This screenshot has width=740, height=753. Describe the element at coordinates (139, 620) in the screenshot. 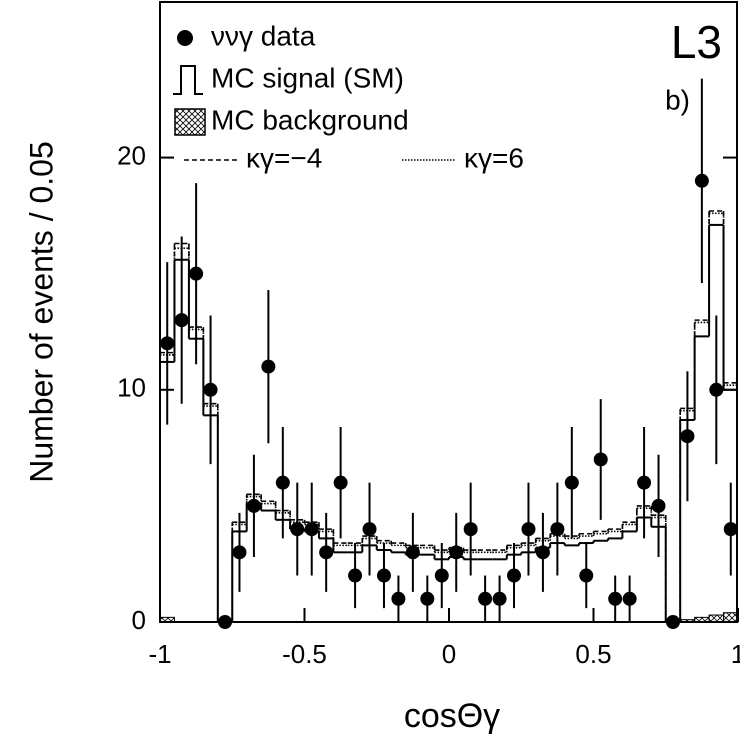

I see `y-tick-label: 0` at that location.